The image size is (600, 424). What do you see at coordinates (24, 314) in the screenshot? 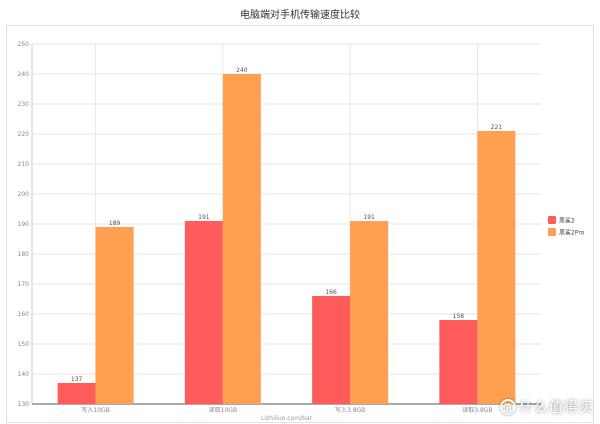
I see `y-tick-label: 160` at bounding box center [24, 314].